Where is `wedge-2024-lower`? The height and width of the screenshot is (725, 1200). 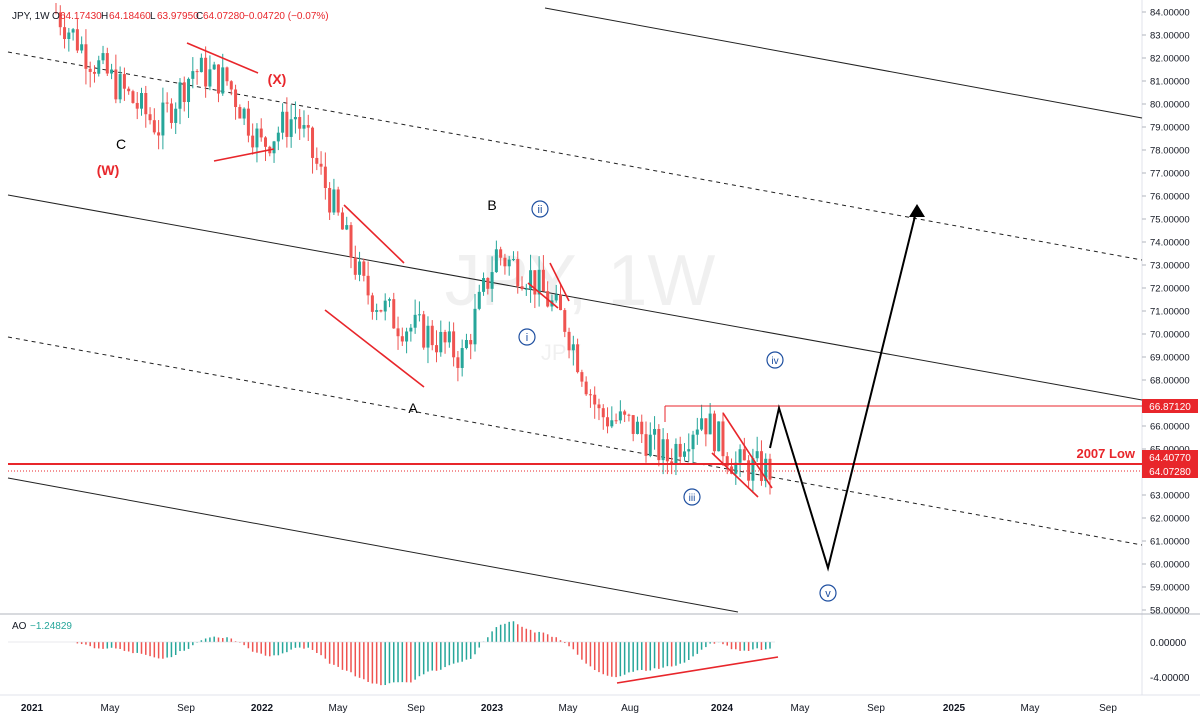
wedge-2024-lower is located at coordinates (735, 475).